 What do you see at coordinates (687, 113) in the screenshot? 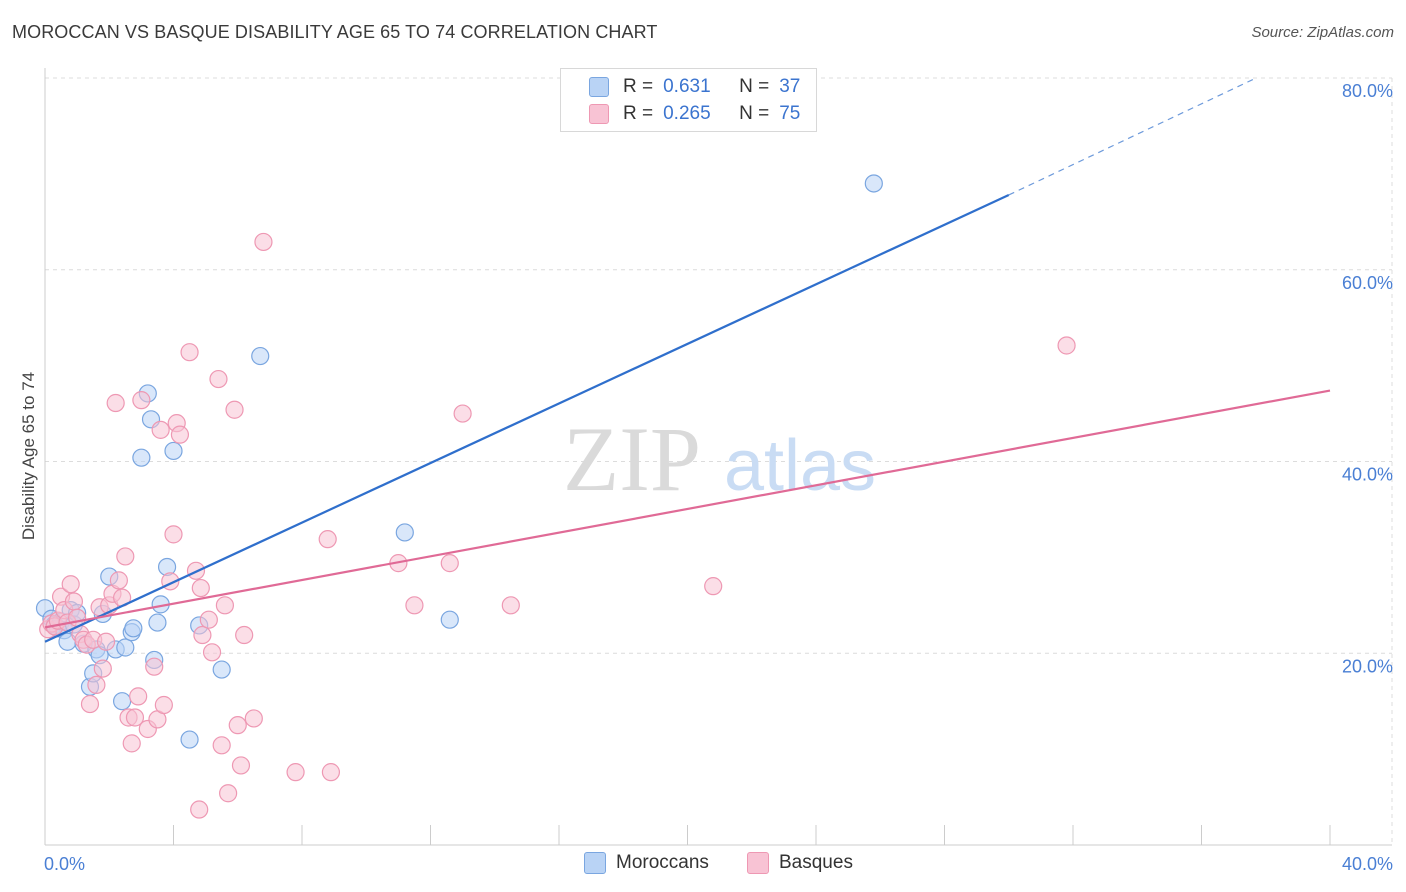
I see `legend-r-value: 0.265` at bounding box center [687, 113].